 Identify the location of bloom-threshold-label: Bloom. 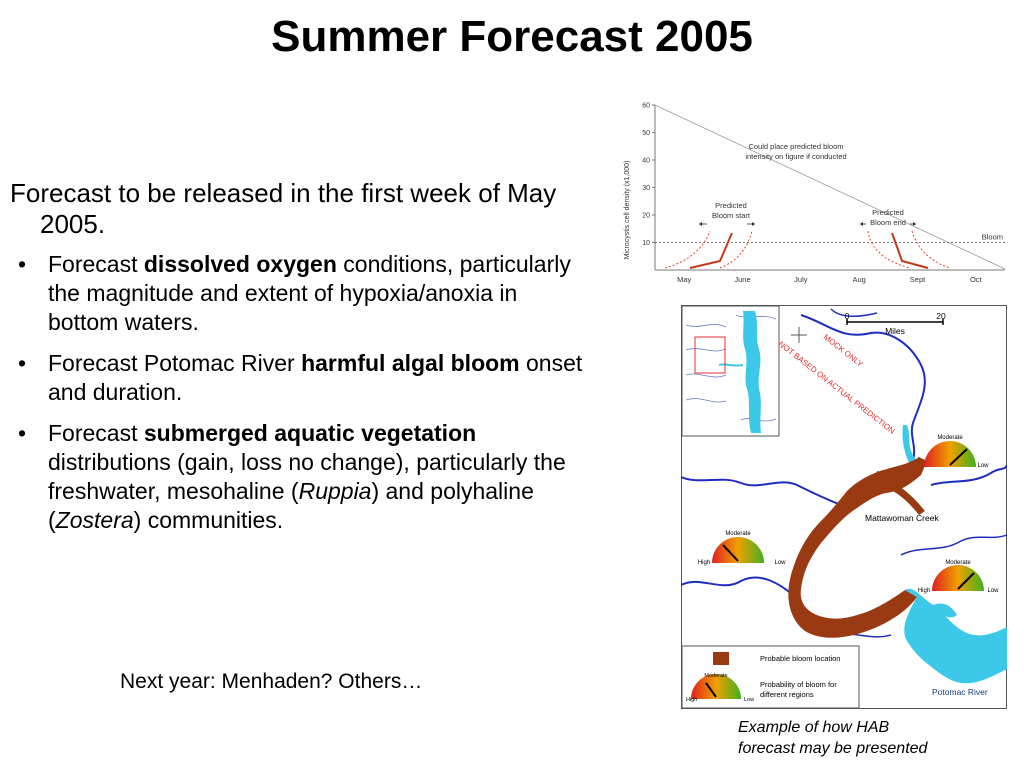
(992, 237).